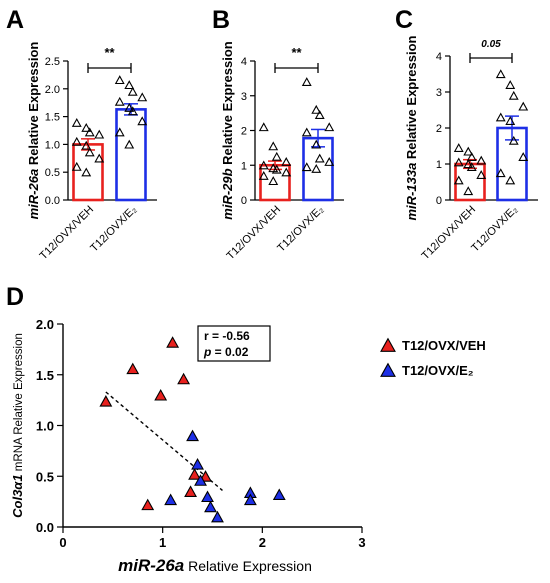 The height and width of the screenshot is (583, 550). I want to click on x-tick-label: 2, so click(262, 542).